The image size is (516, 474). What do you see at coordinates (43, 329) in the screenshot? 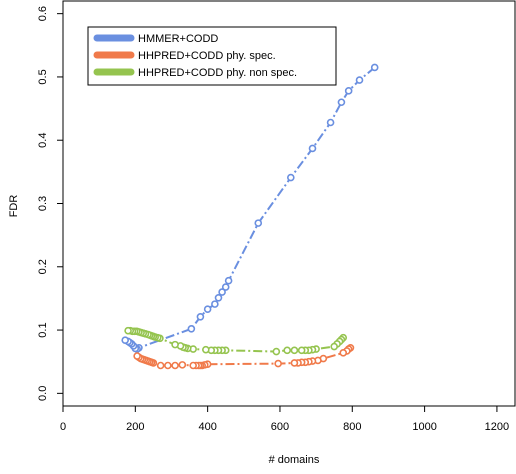
I see `y-tick-label: 0.1` at bounding box center [43, 329].